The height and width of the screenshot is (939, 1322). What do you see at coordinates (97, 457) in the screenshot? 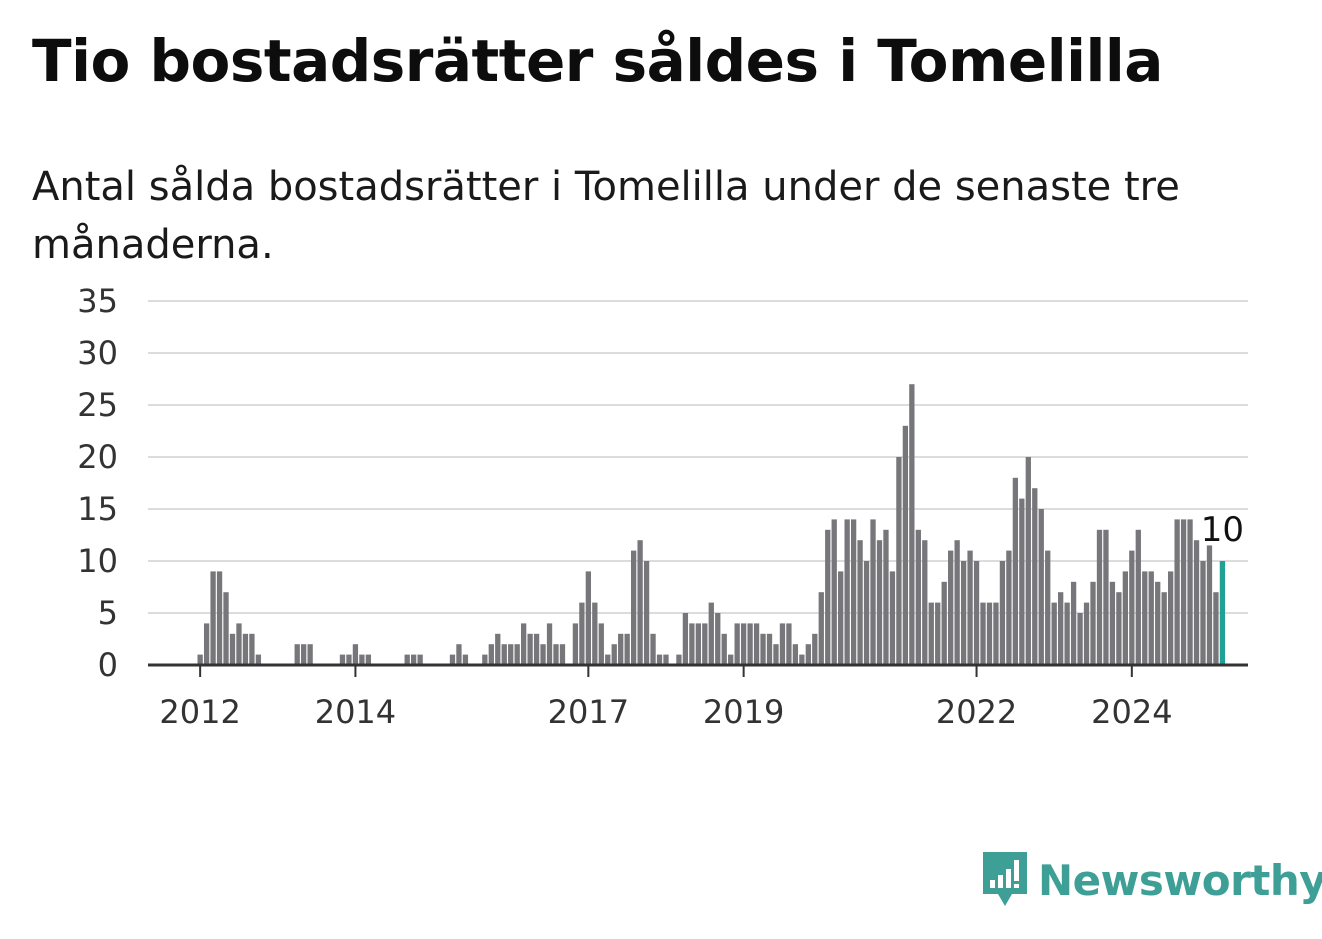
I see `y-tick-label: 20` at bounding box center [97, 457].